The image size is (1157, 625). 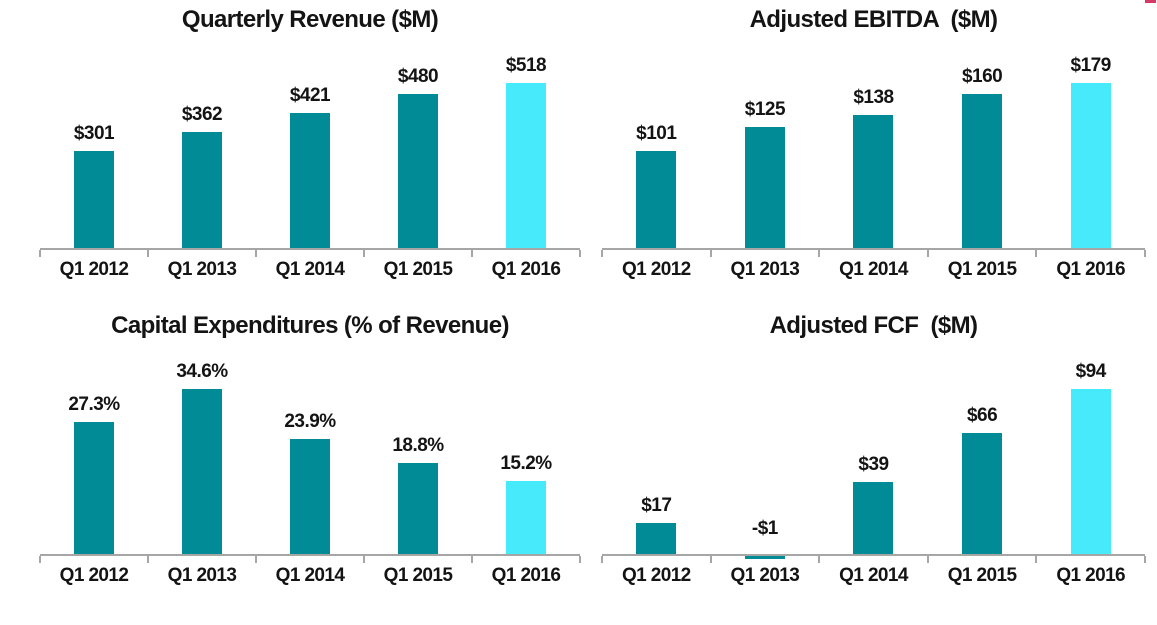 What do you see at coordinates (418, 76) in the screenshot?
I see `bar-value-label: $480` at bounding box center [418, 76].